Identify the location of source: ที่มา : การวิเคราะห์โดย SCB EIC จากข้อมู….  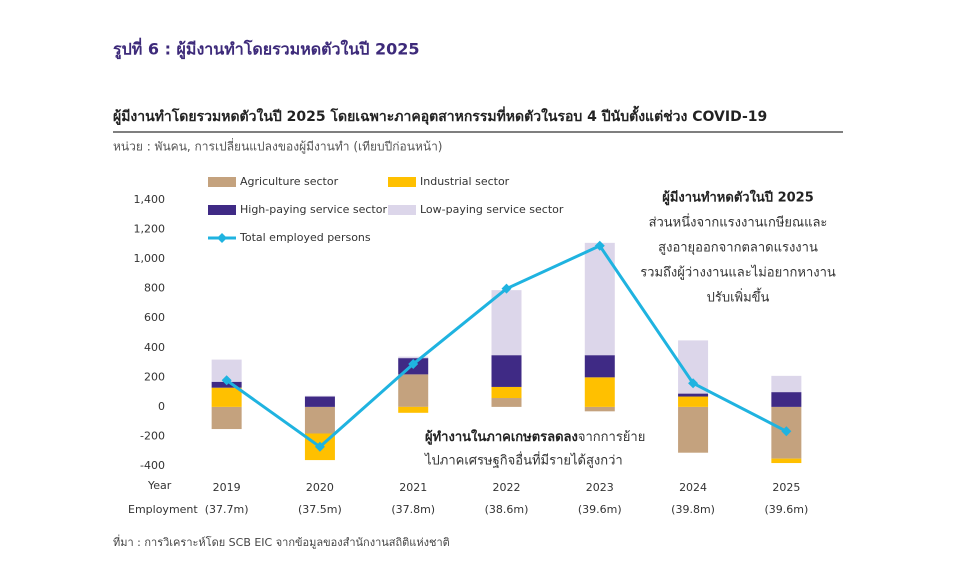
(281, 541).